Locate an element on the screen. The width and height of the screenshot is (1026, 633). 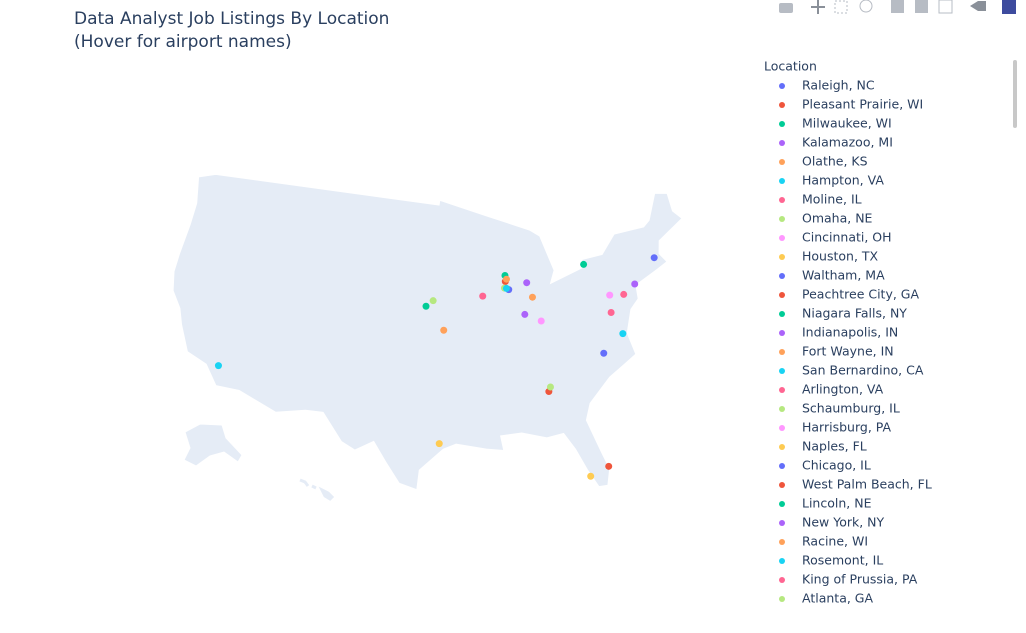
legend-label: King of Prussia, PA is located at coordinates (860, 579).